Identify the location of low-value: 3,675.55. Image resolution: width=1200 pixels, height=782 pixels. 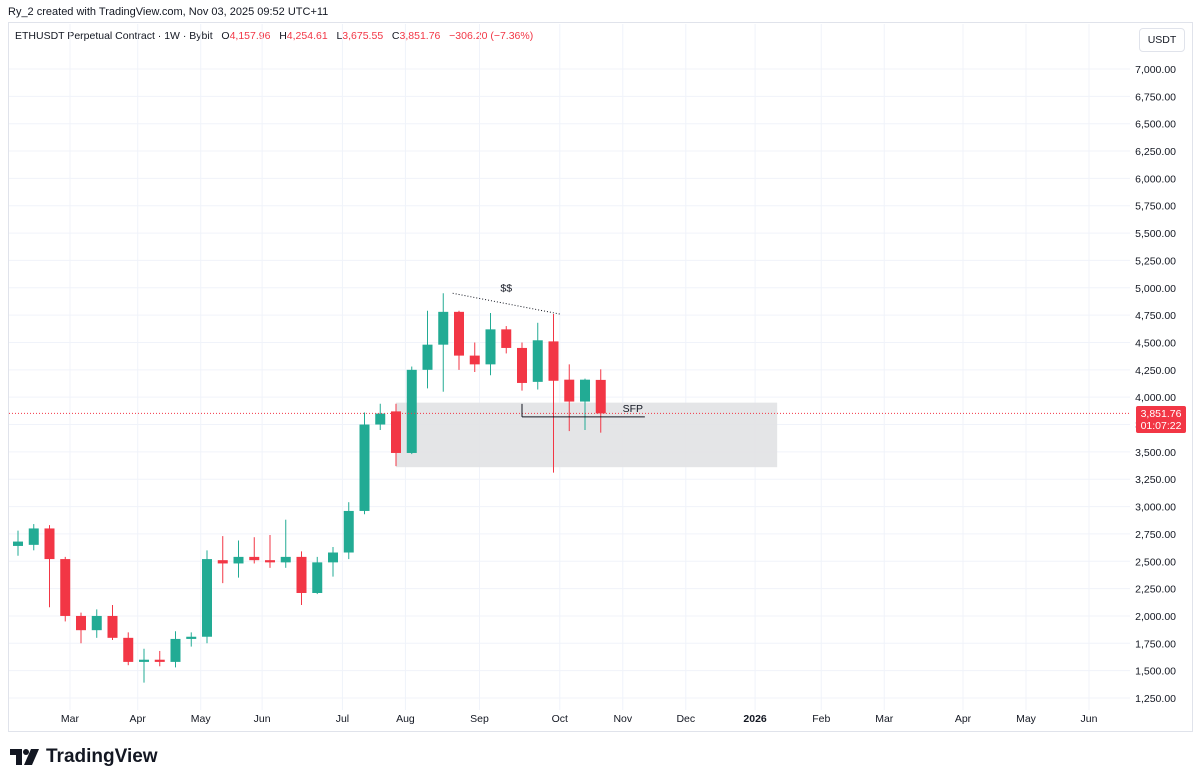
(363, 36).